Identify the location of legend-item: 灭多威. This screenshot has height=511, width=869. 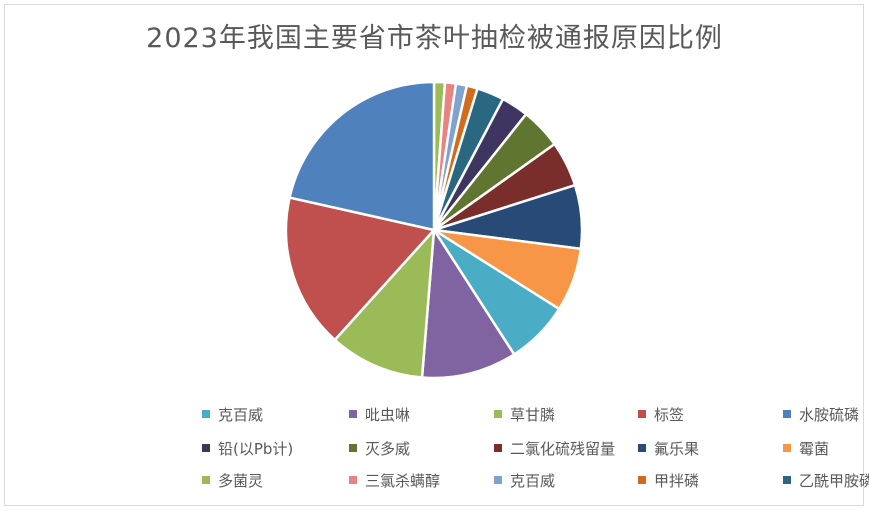
(379, 448).